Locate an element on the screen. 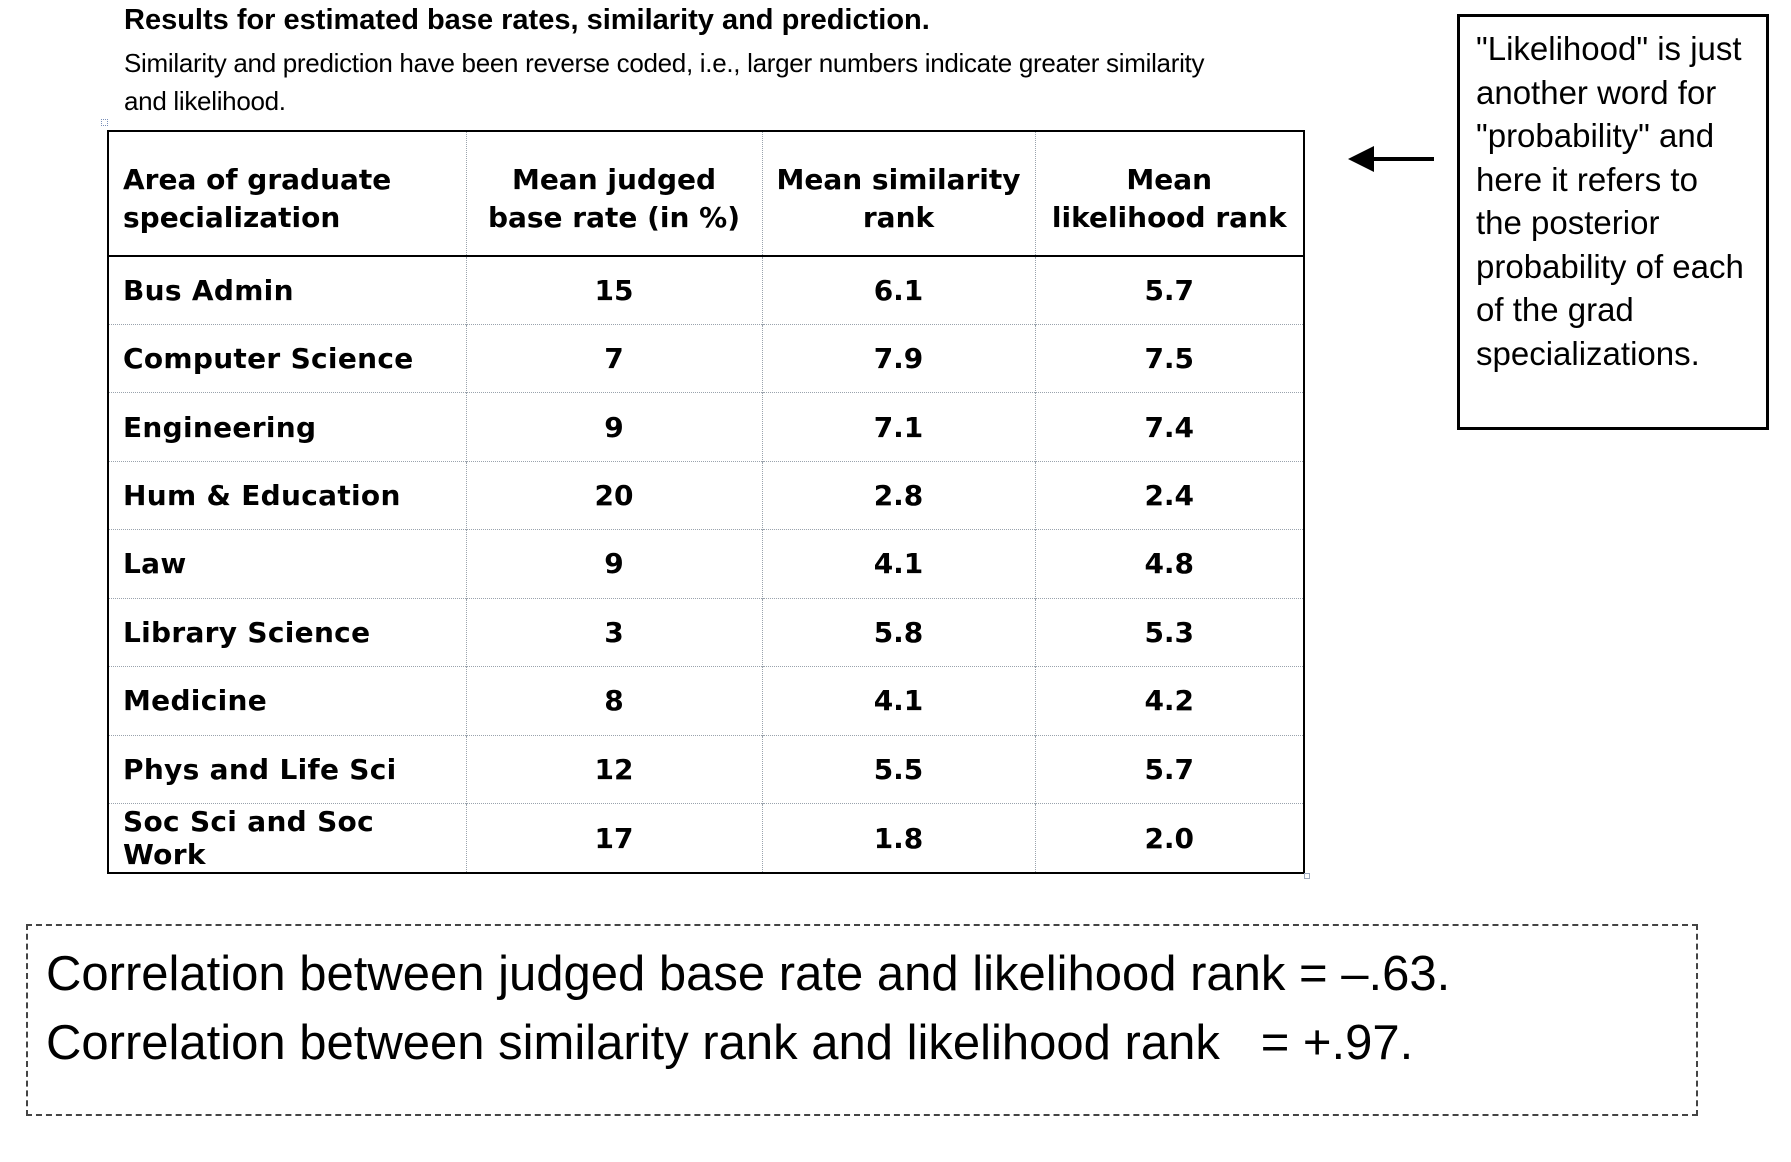 This screenshot has height=1162, width=1791. table-row: Engineering 9 7.1 7.4 is located at coordinates (706, 427).